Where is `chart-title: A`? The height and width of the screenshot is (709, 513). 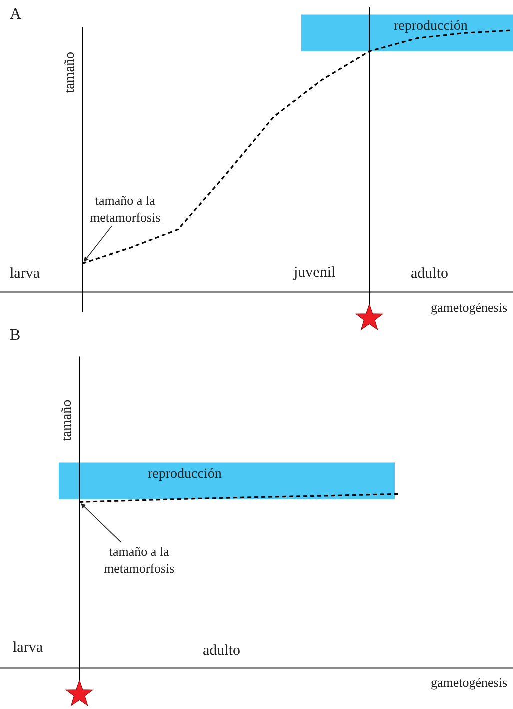 chart-title: A is located at coordinates (16, 14).